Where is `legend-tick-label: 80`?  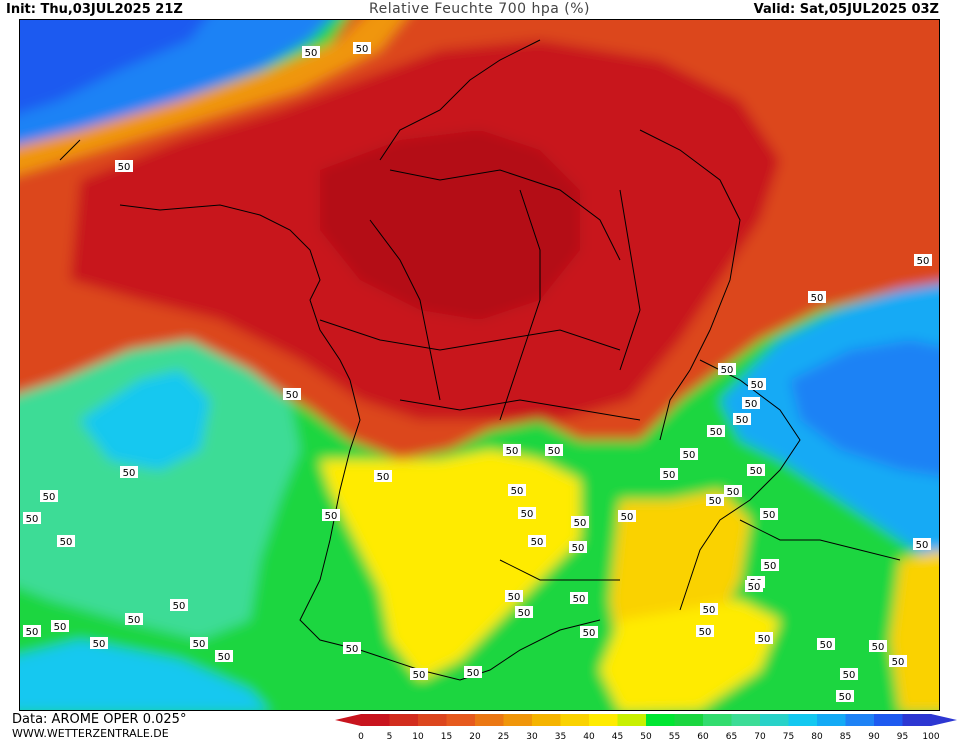
legend-tick-label: 80 is located at coordinates (817, 736).